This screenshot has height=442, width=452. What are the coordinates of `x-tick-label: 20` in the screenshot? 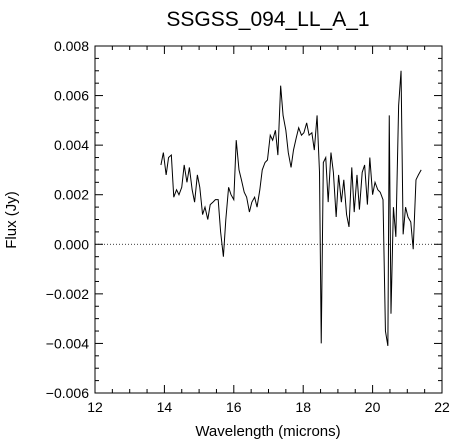 It's located at (373, 407).